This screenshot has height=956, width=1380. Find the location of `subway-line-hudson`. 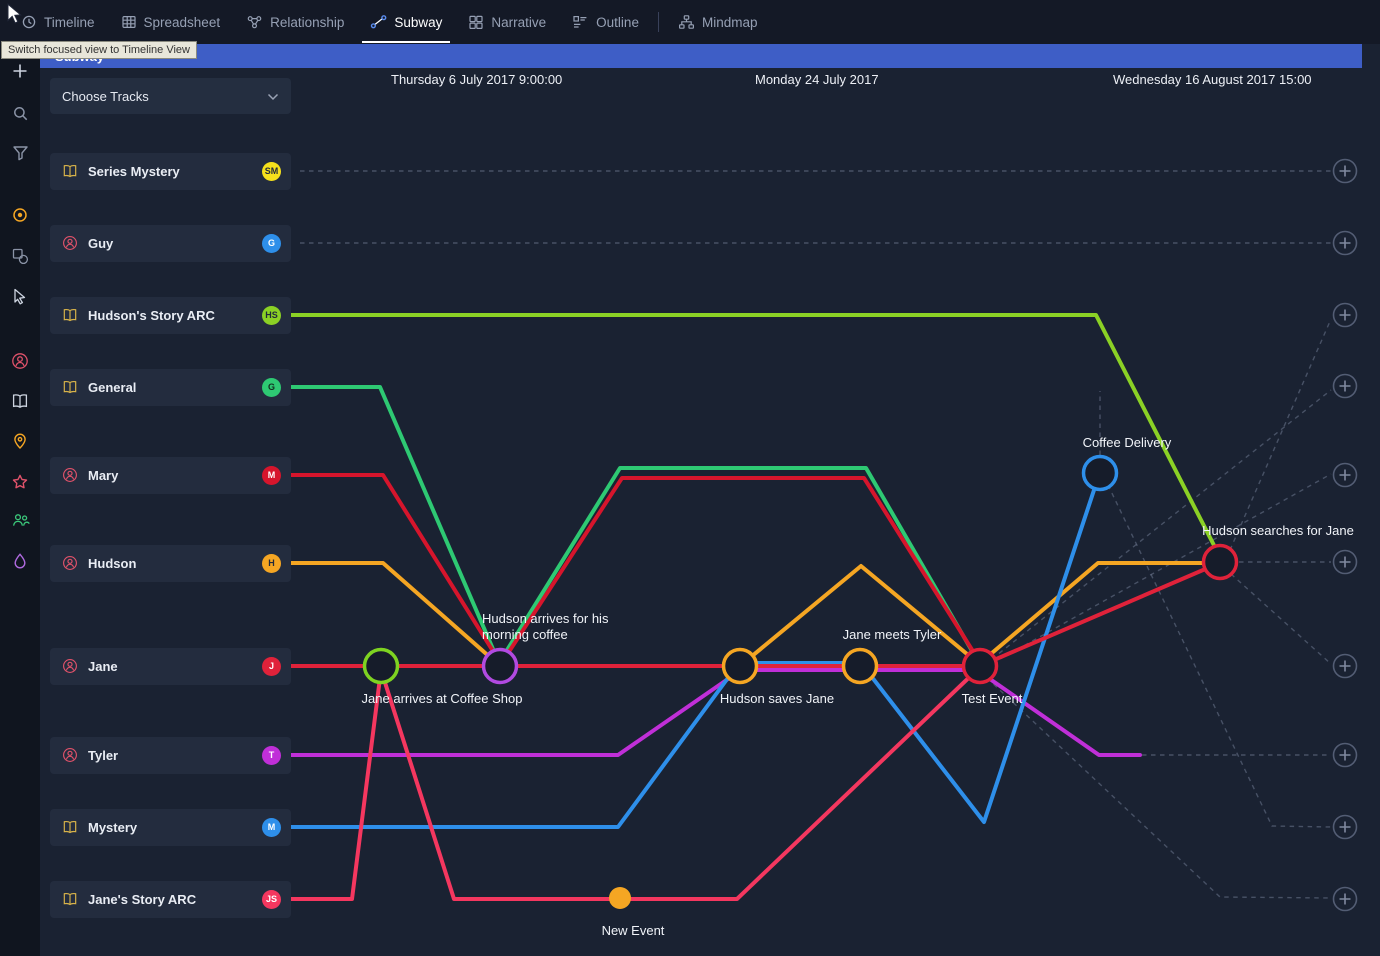

subway-line-hudson is located at coordinates (755, 614).